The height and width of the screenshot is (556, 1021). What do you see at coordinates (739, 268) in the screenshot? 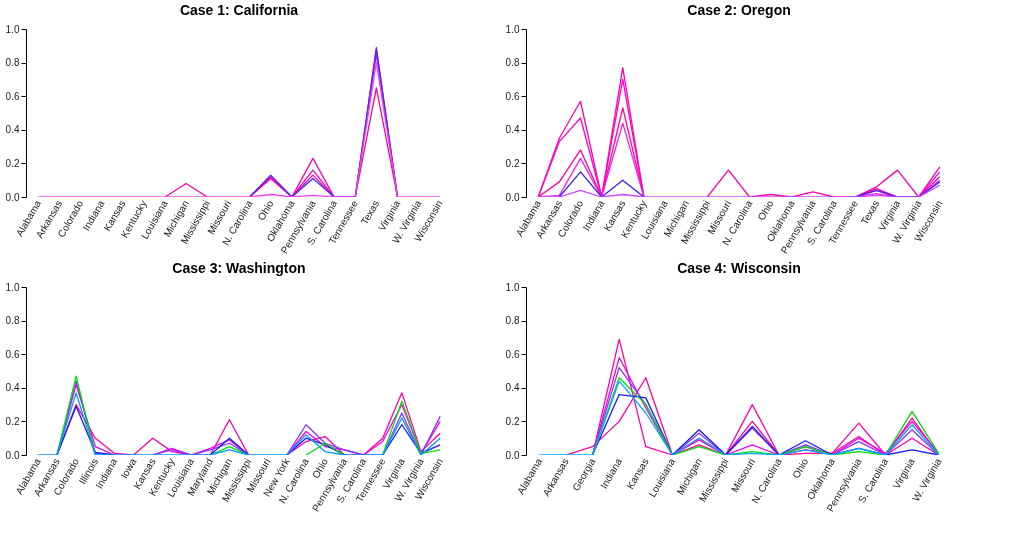
I see `chart-title: Case 4: Wisconsin` at bounding box center [739, 268].